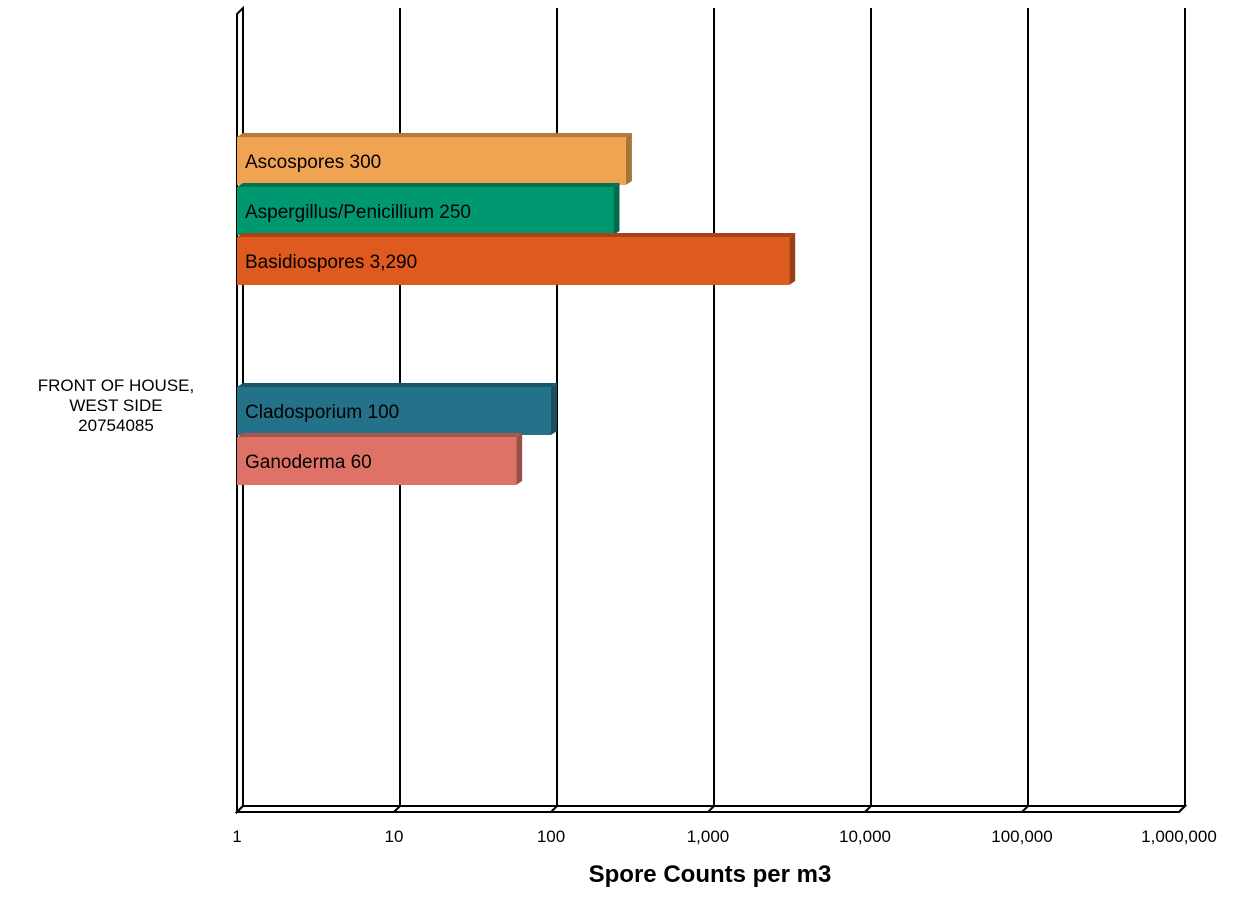 The image size is (1234, 922). What do you see at coordinates (708, 836) in the screenshot?
I see `x-tick-label: 1,000` at bounding box center [708, 836].